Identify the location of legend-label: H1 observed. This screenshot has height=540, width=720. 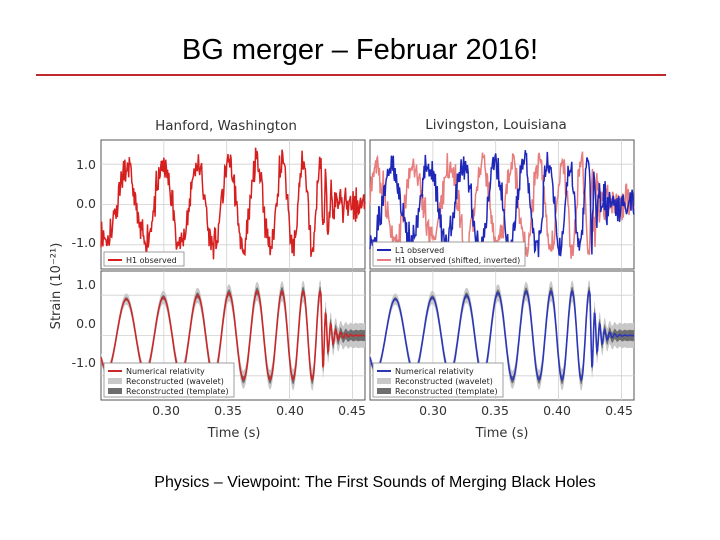
(151, 260).